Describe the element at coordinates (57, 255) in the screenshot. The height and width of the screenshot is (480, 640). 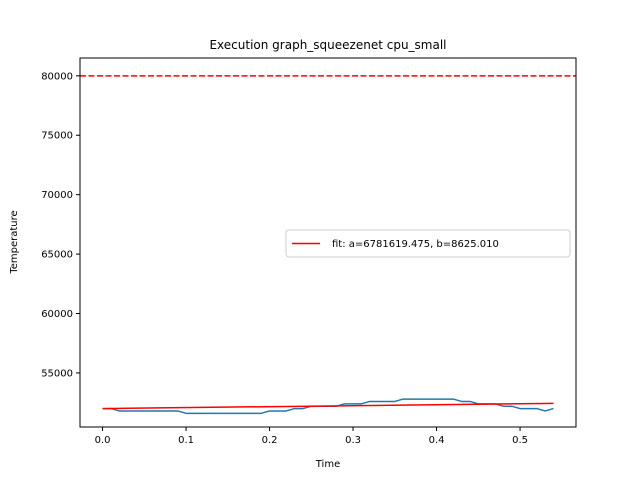
I see `y-tick-label: 65000` at that location.